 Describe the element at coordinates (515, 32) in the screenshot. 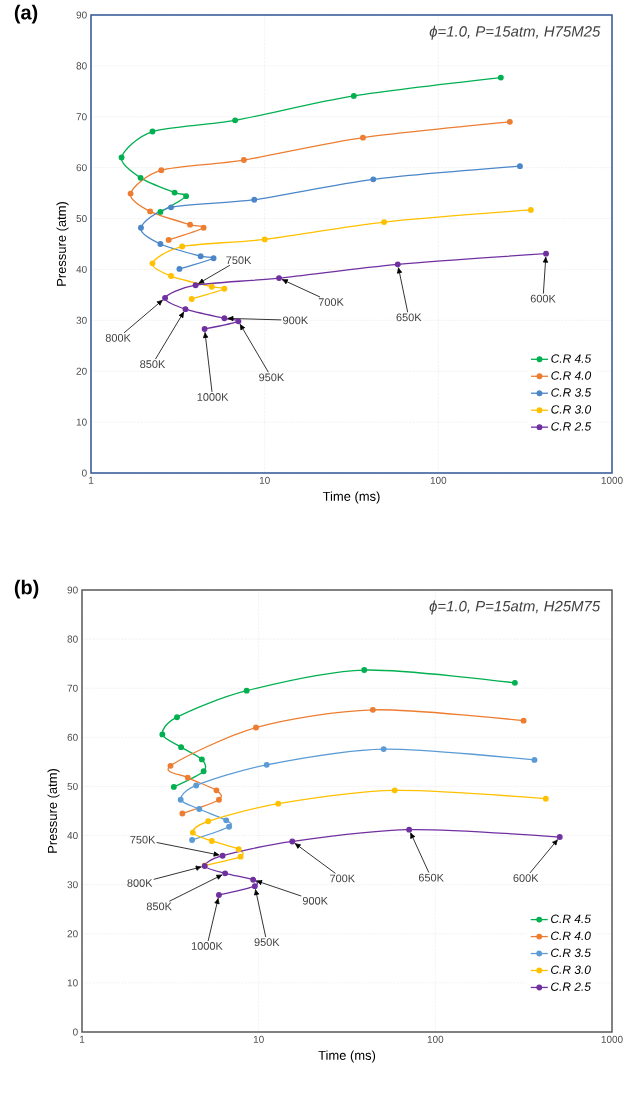

I see `annotation: ϕ=1.0, P=15atm, H75M25` at that location.